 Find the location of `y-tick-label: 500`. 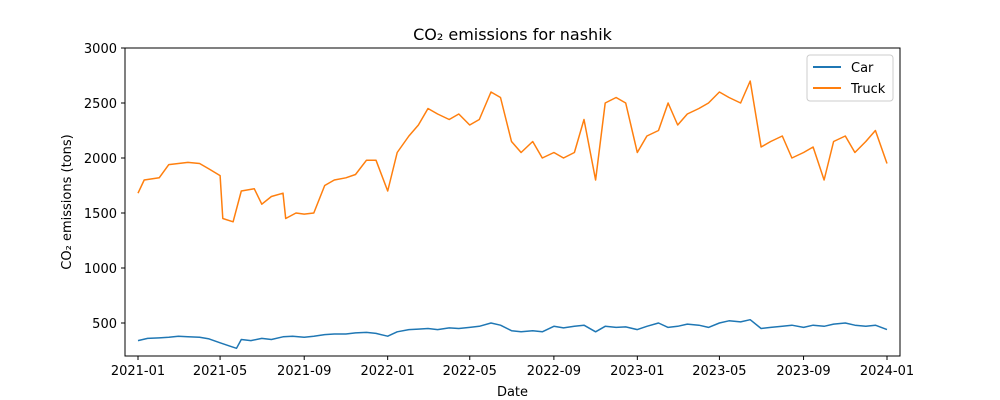

y-tick-label: 500 is located at coordinates (104, 324).